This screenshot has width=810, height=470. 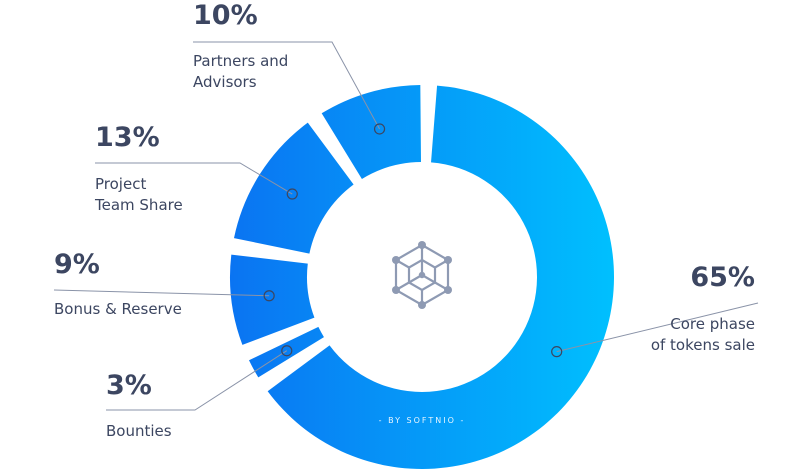 What do you see at coordinates (129, 385) in the screenshot?
I see `value-label-1: 3%` at bounding box center [129, 385].